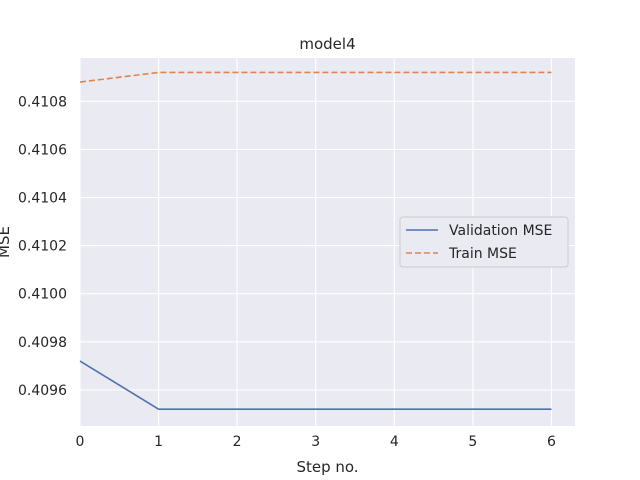 The width and height of the screenshot is (640, 480). Describe the element at coordinates (327, 467) in the screenshot. I see `x-axis-title: Step no.` at that location.